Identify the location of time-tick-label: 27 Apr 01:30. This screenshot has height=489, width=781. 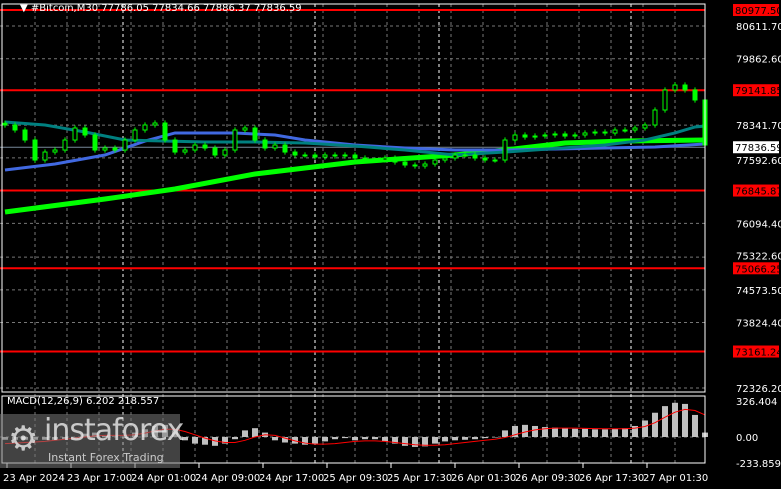
(675, 478).